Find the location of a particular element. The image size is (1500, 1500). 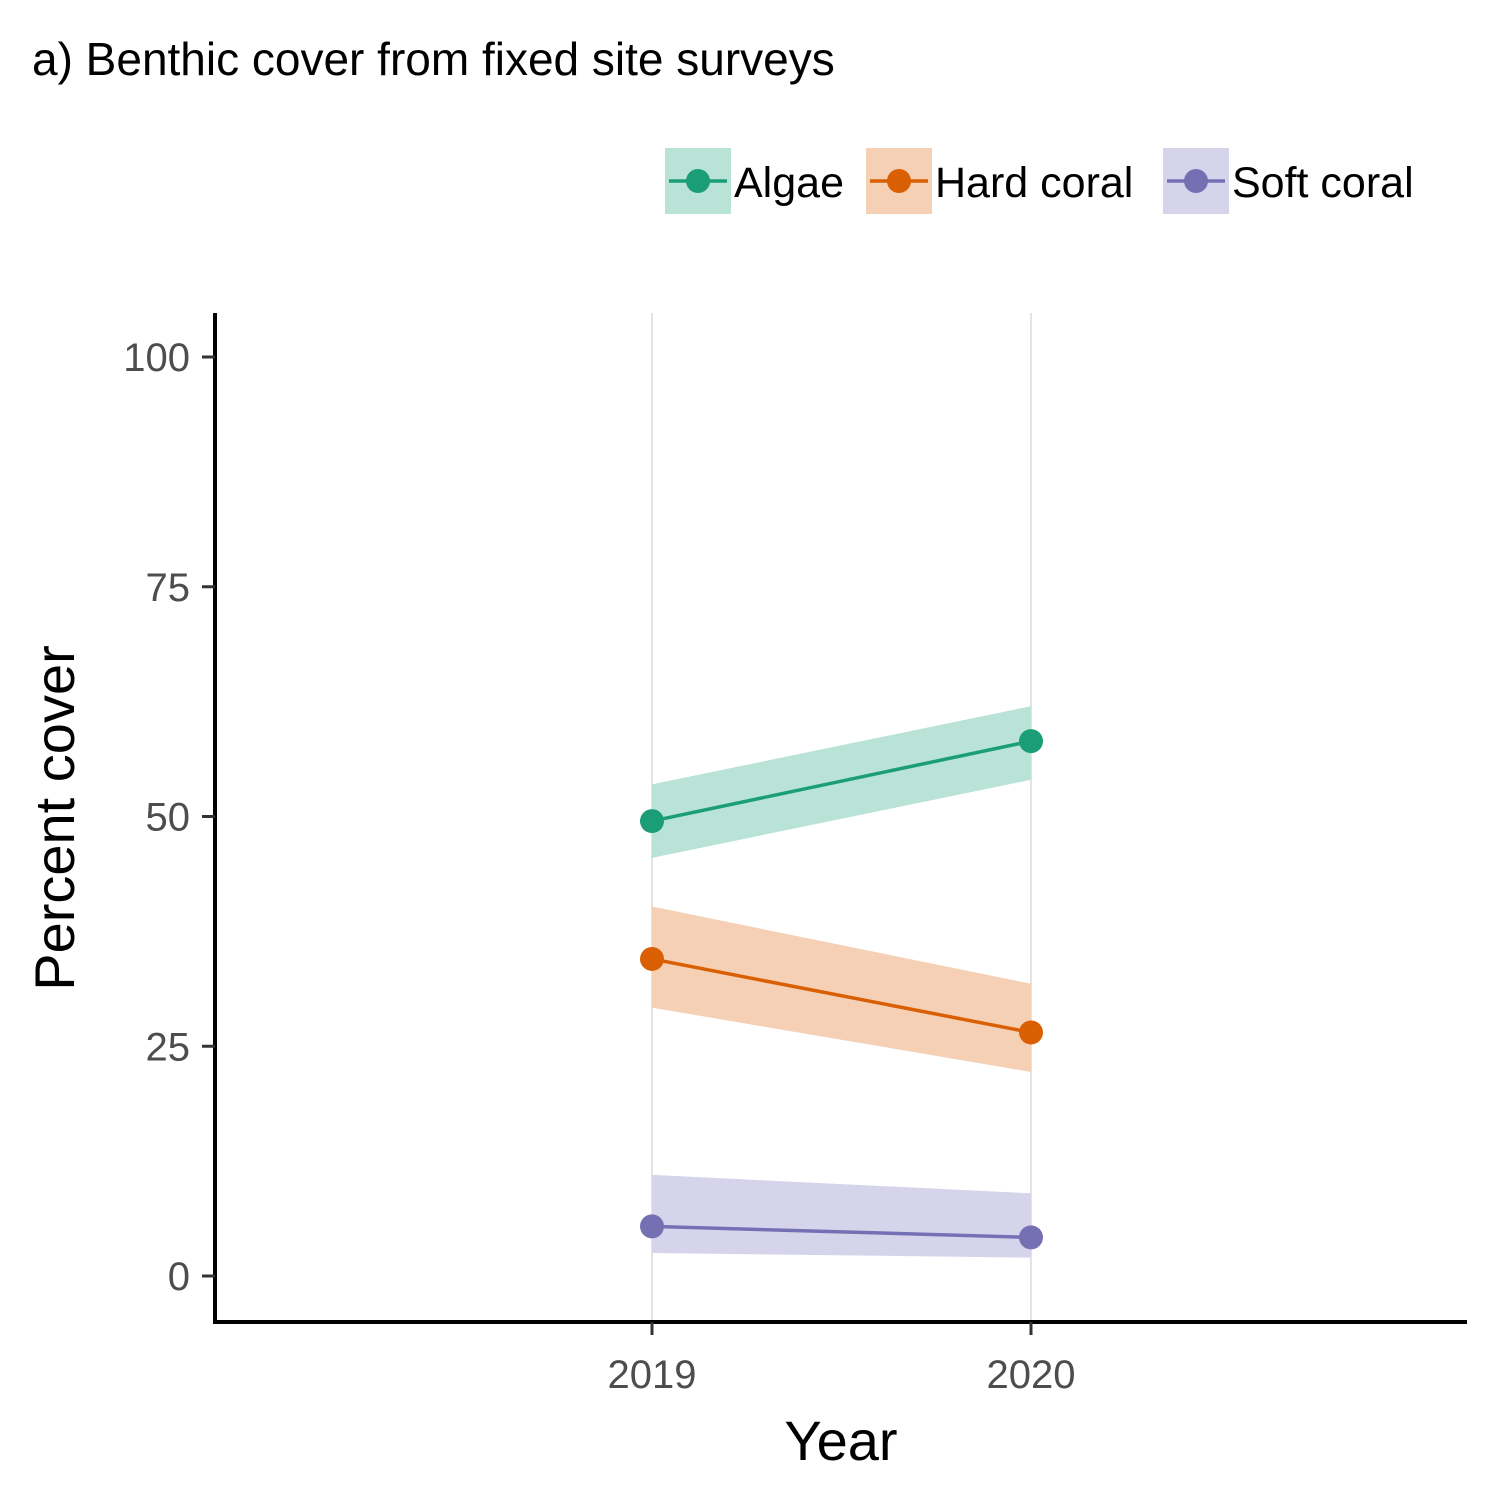

x-tick-label-2020: 2020 is located at coordinates (1031, 1375).